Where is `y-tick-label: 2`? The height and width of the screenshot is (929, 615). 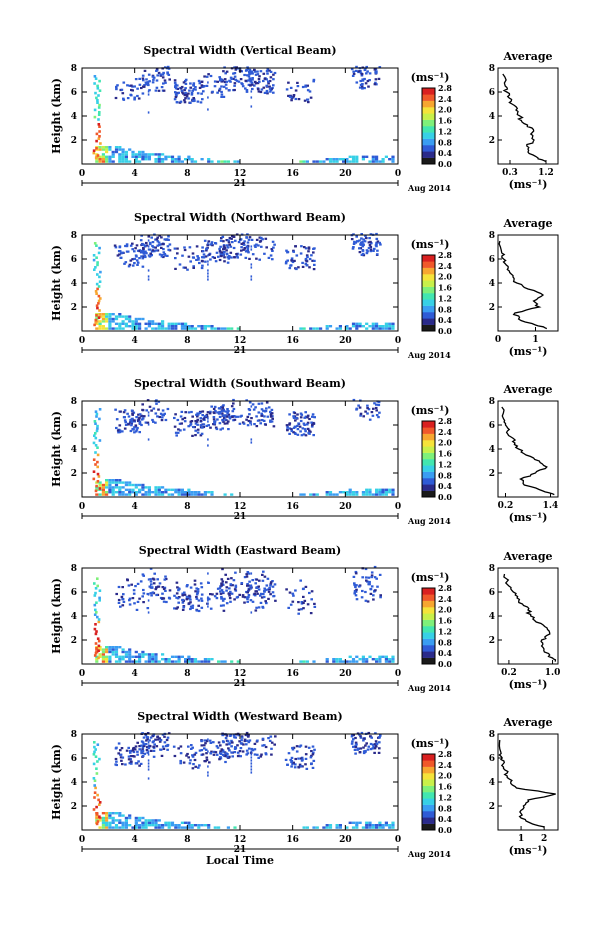 y-tick-label: 2 is located at coordinates (74, 141).